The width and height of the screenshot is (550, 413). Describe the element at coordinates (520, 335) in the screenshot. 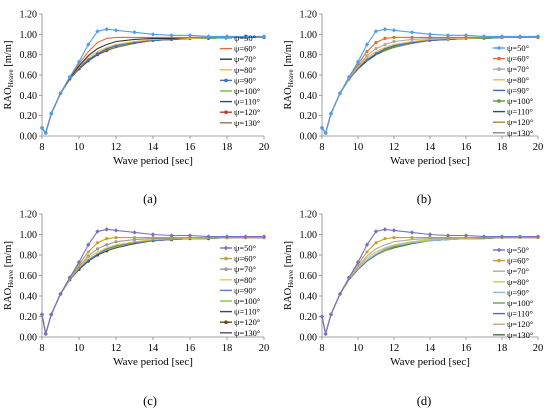

I see `legend-entry-label: ψ=130°` at that location.